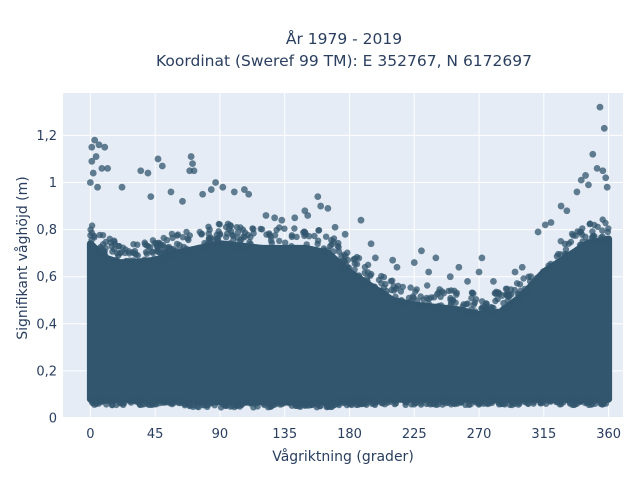 The image size is (640, 480). I want to click on x-tick-label: 360, so click(608, 434).